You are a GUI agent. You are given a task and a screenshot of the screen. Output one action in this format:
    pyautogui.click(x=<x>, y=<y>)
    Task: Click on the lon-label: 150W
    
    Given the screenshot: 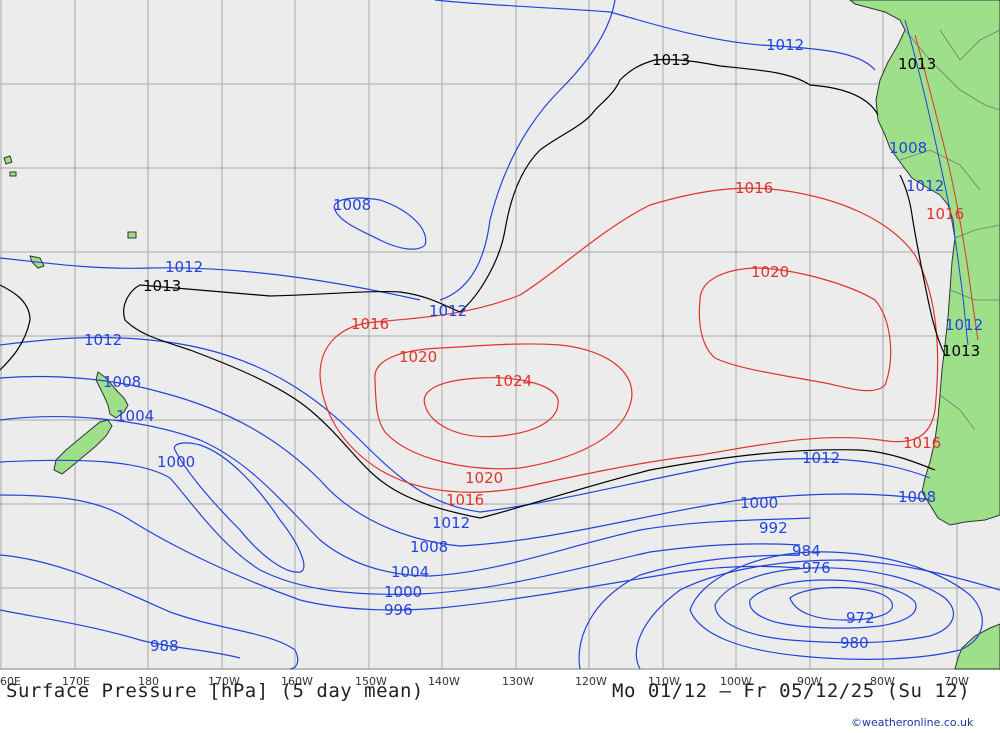 What is the action you would take?
    pyautogui.click(x=371, y=681)
    